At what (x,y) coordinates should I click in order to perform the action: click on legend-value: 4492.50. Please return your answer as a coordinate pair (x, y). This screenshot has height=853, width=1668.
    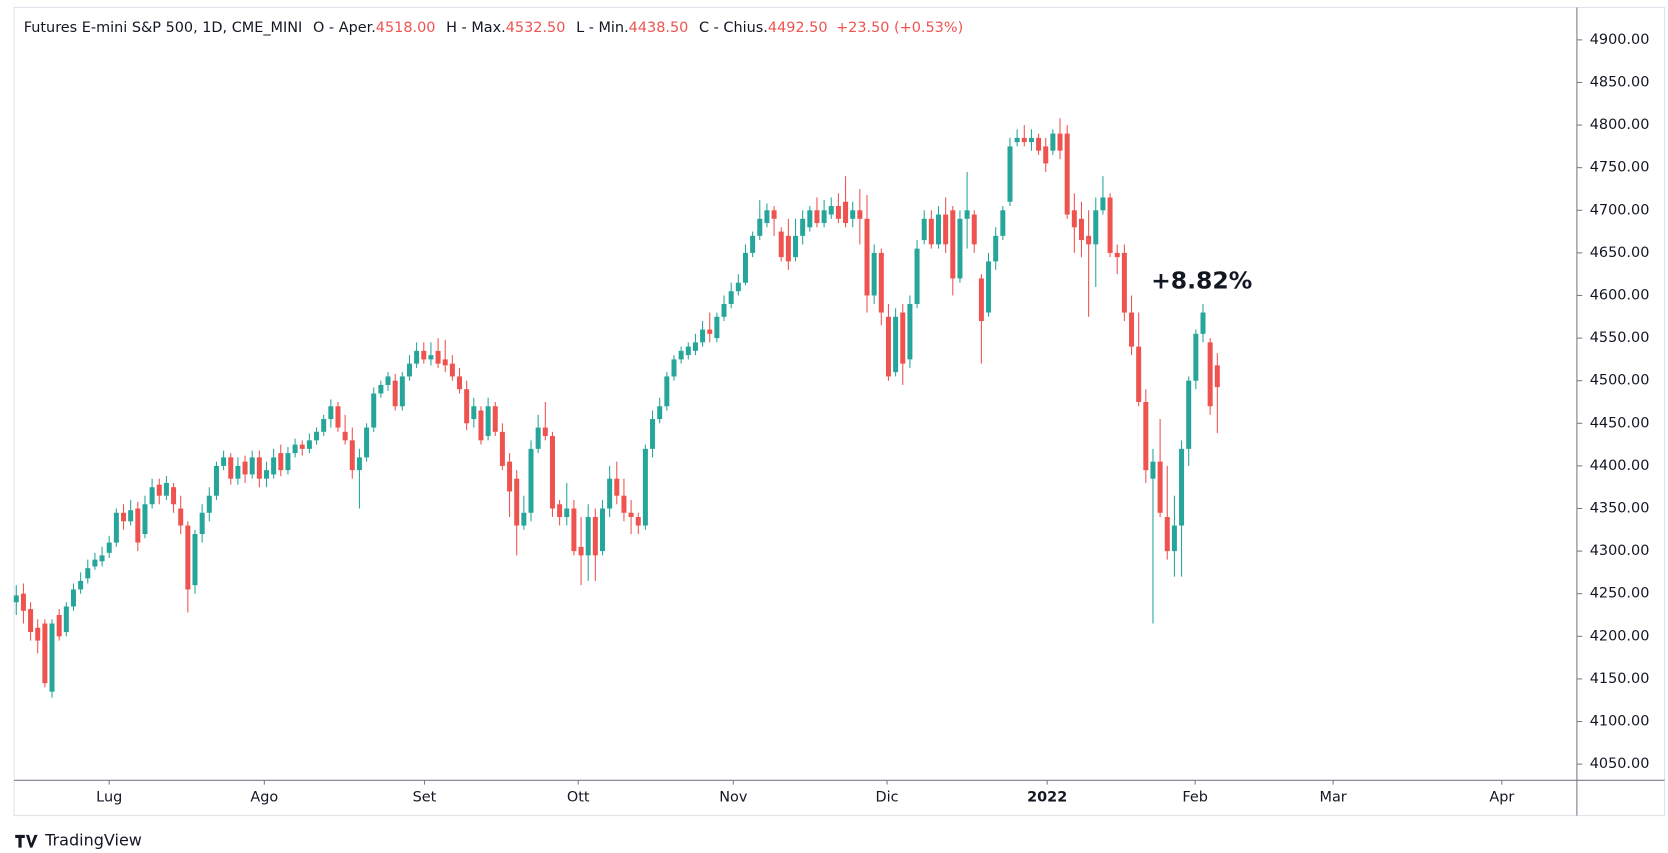
    Looking at the image, I should click on (798, 28).